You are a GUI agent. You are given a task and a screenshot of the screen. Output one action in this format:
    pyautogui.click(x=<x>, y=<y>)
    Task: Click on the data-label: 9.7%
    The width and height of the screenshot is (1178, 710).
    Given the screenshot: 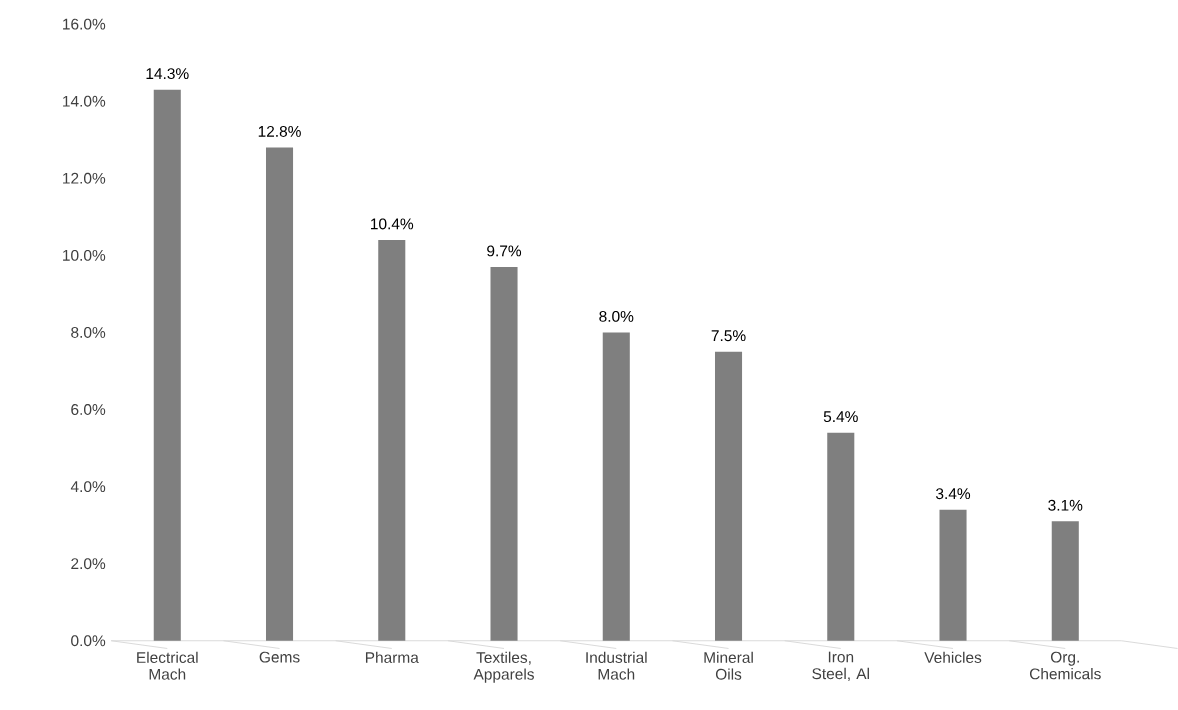 What is the action you would take?
    pyautogui.click(x=504, y=251)
    